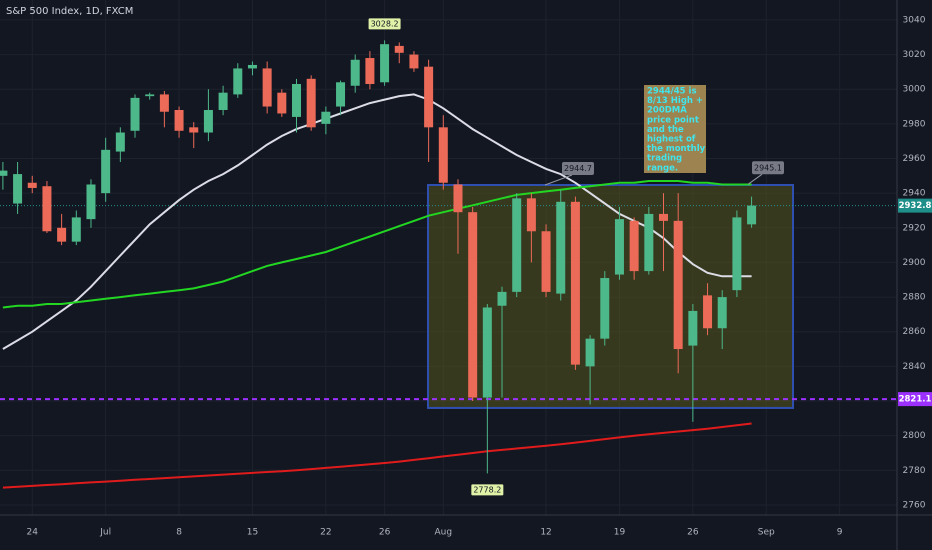  Describe the element at coordinates (914, 90) in the screenshot. I see `y-tick-label: 3000` at that location.